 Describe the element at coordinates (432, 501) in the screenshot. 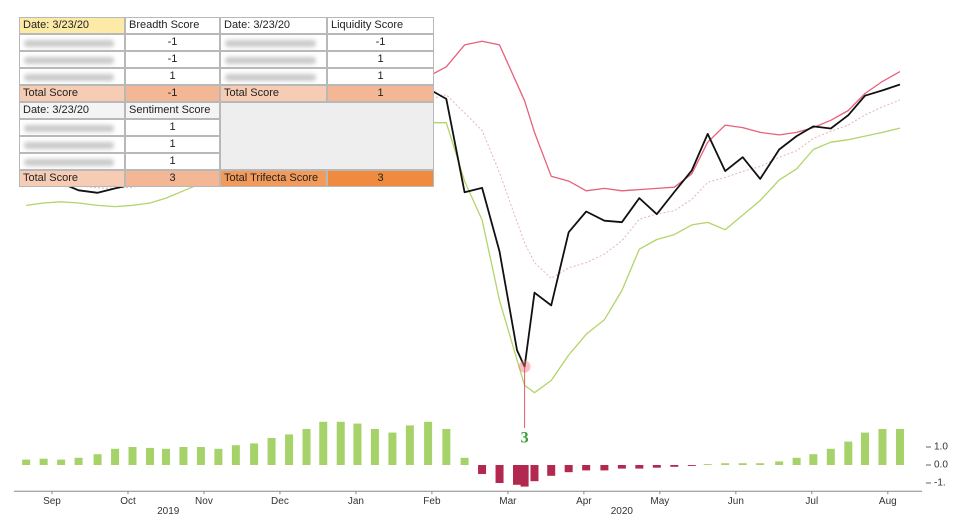

I see `x-tick-label: Feb` at that location.